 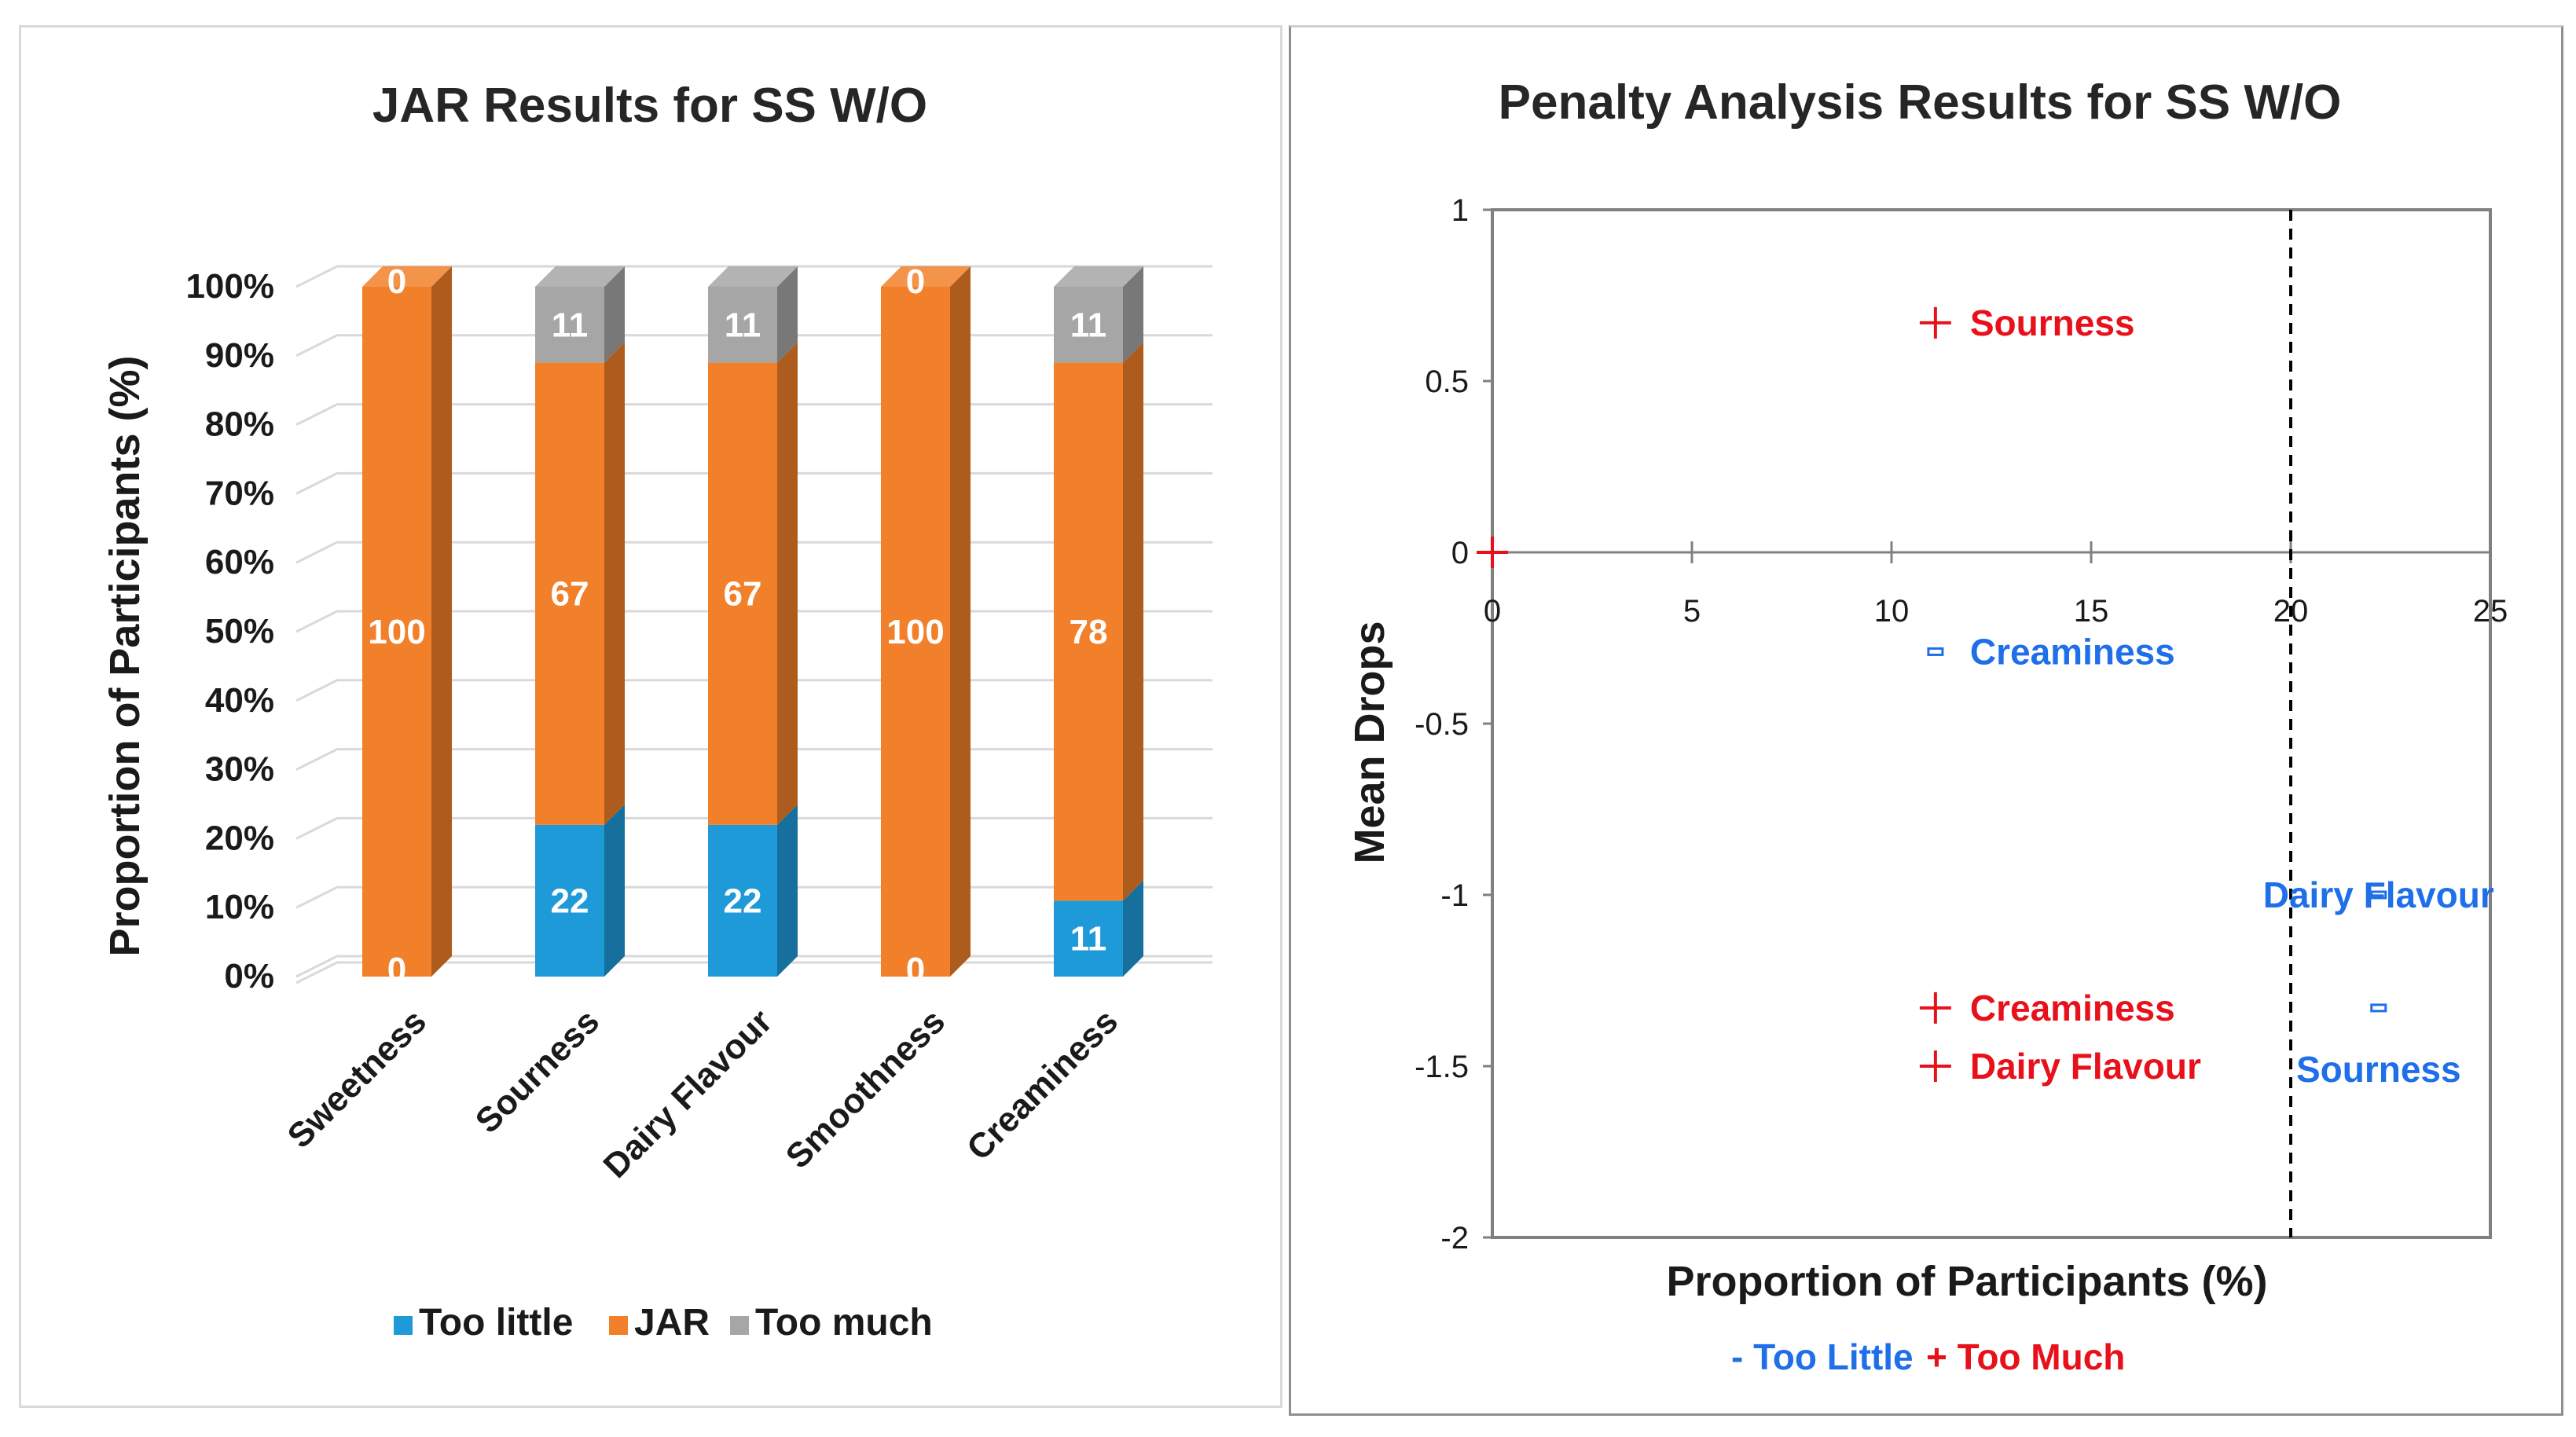 I want to click on x-category-label: Smoothness, so click(x=866, y=1088).